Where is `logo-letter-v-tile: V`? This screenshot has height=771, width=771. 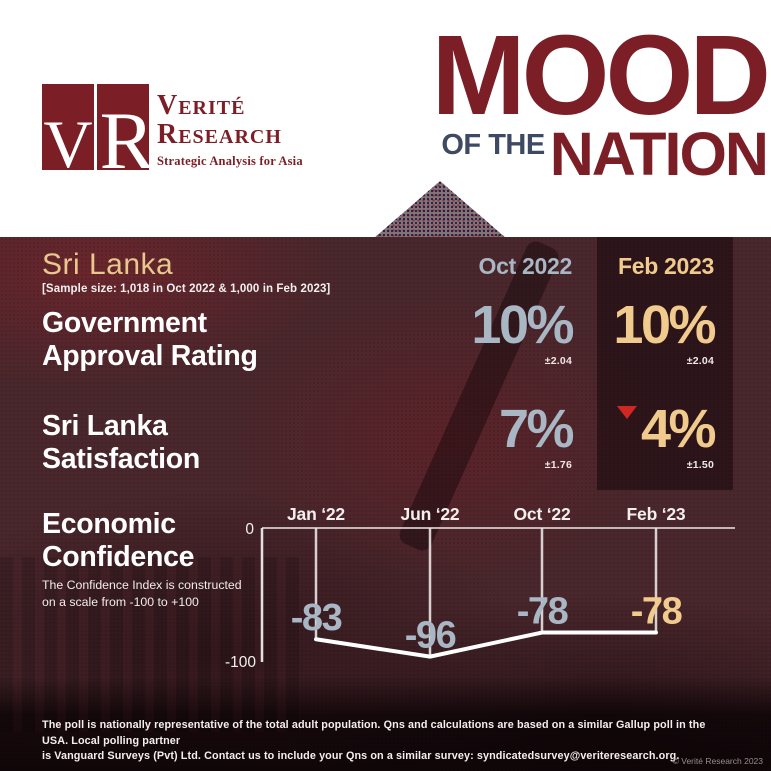 logo-letter-v-tile: V is located at coordinates (68, 127).